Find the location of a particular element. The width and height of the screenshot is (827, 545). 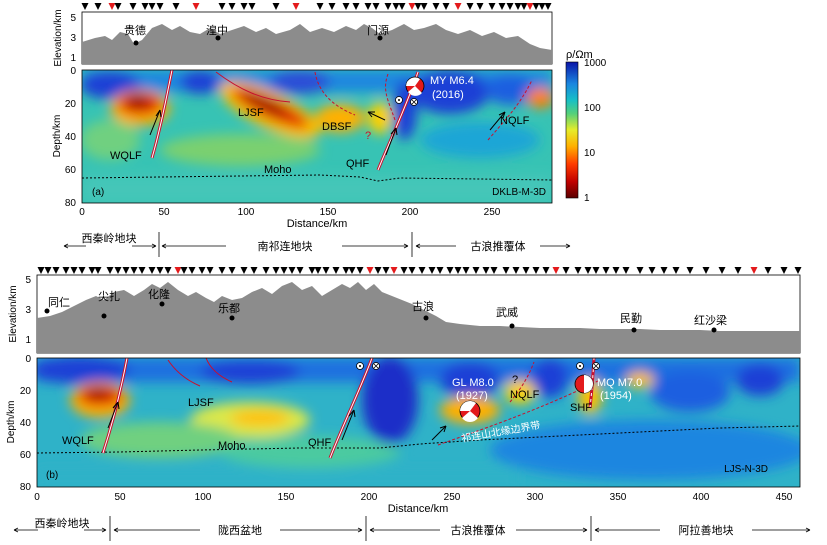

model-name: DKLB-M-3D is located at coordinates (519, 192).